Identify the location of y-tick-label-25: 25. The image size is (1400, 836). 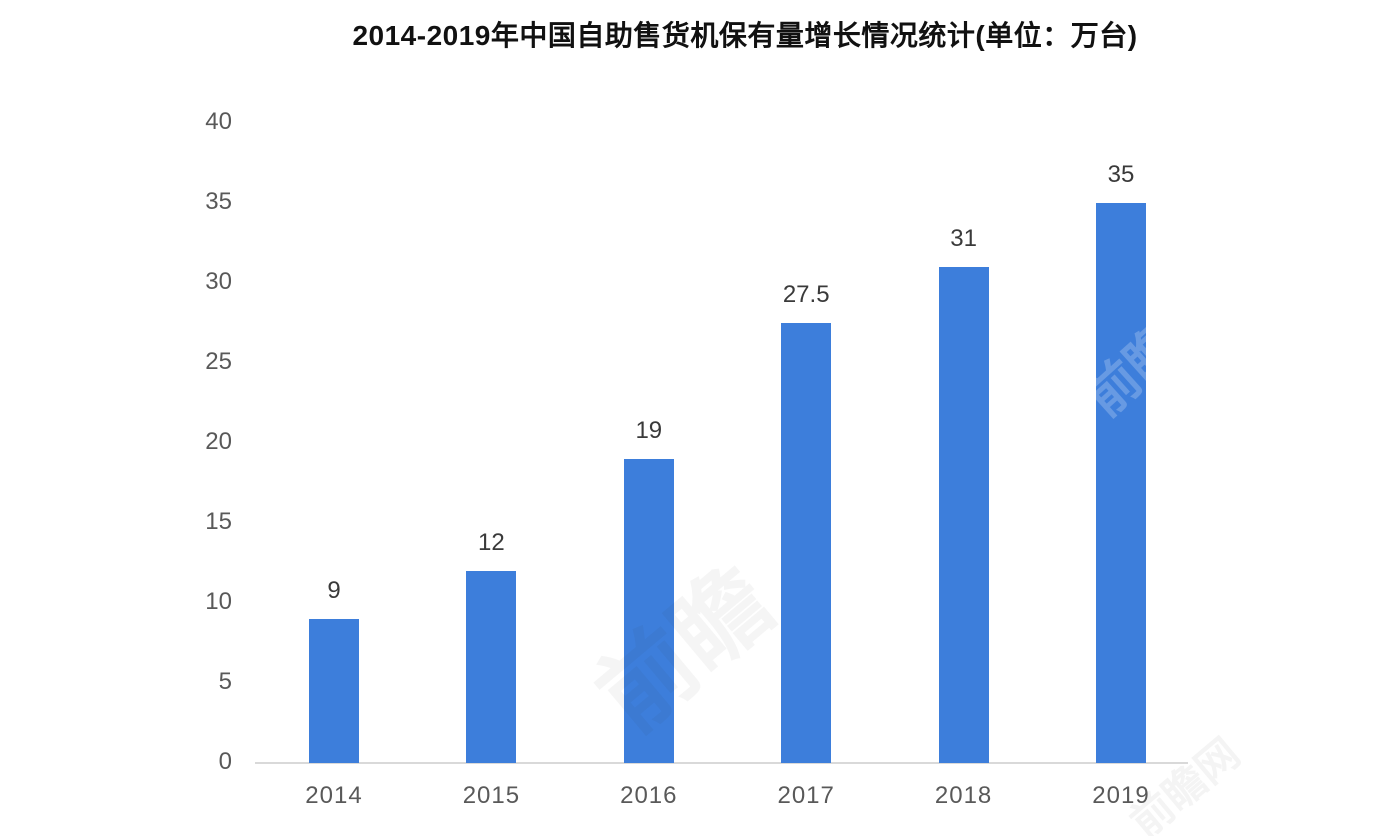
(218, 361).